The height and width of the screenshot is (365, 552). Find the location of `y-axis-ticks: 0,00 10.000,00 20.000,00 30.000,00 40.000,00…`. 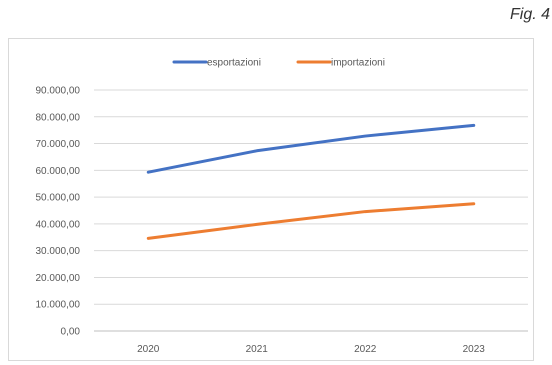

y-axis-ticks: 0,00 10.000,00 20.000,00 30.000,00 40.000,00… is located at coordinates (58, 212).